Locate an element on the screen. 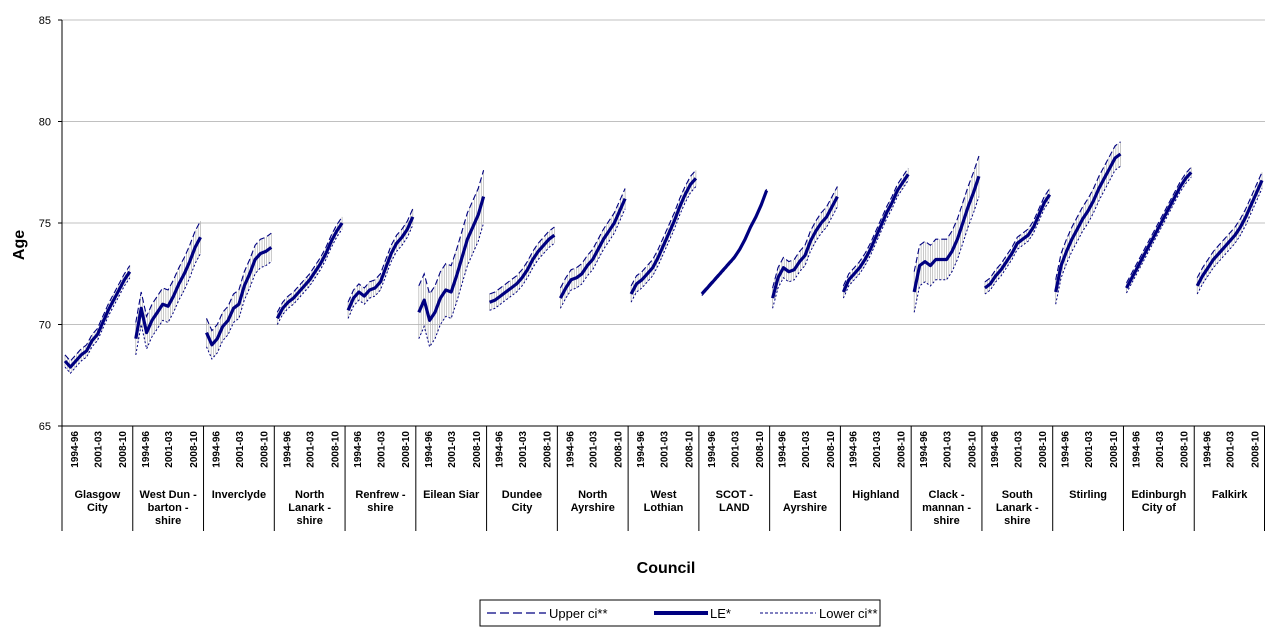  lower-ci-line-edinburgh-city-of is located at coordinates (1159, 235).